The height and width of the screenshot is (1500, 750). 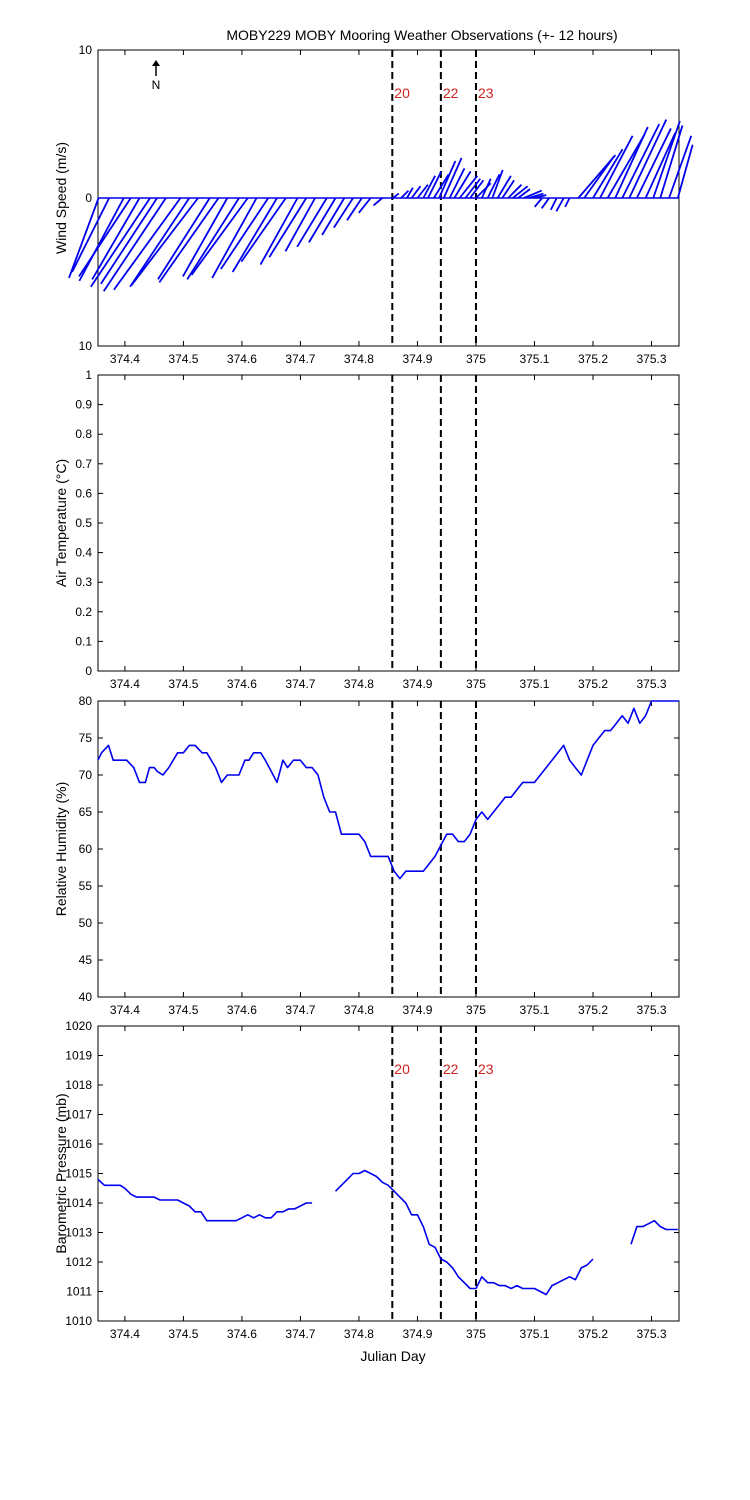 What do you see at coordinates (78, 1056) in the screenshot?
I see `y-tick-label: 1019` at bounding box center [78, 1056].